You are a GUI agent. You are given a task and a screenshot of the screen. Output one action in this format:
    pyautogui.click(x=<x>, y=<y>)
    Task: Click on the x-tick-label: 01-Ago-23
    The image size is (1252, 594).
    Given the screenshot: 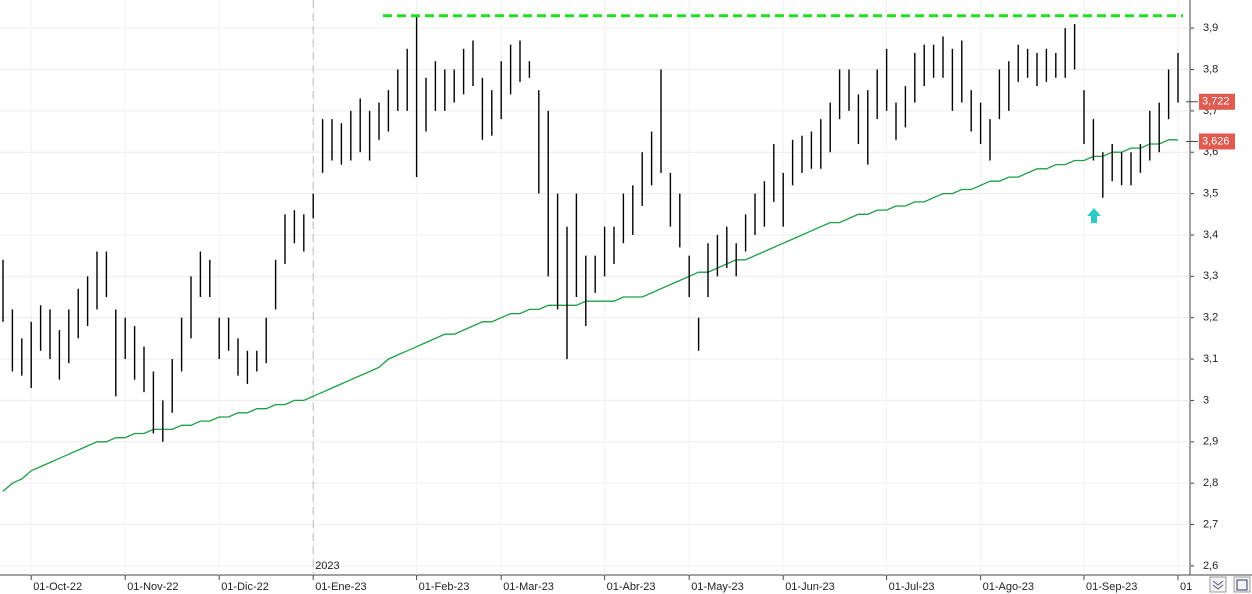 What is the action you would take?
    pyautogui.click(x=1008, y=587)
    